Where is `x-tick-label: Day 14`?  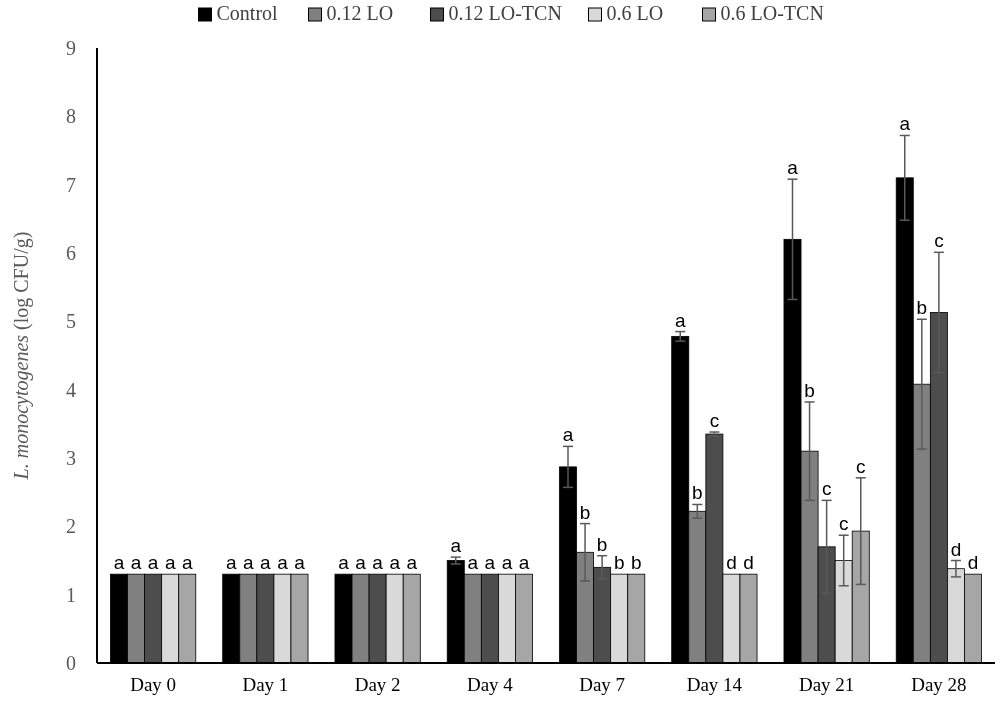 x-tick-label: Day 14 is located at coordinates (714, 684).